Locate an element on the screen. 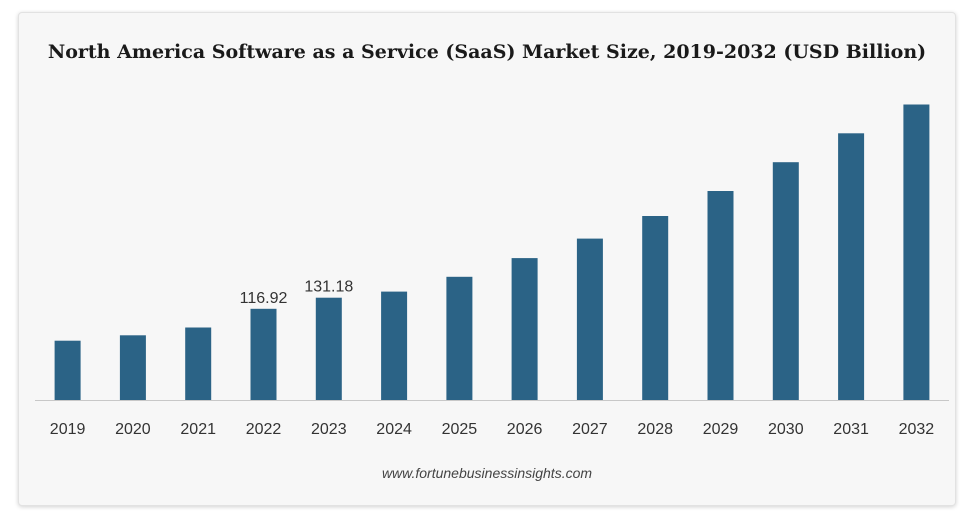 This screenshot has height=517, width=975. x-tick-label-2032: 2032 is located at coordinates (917, 429).